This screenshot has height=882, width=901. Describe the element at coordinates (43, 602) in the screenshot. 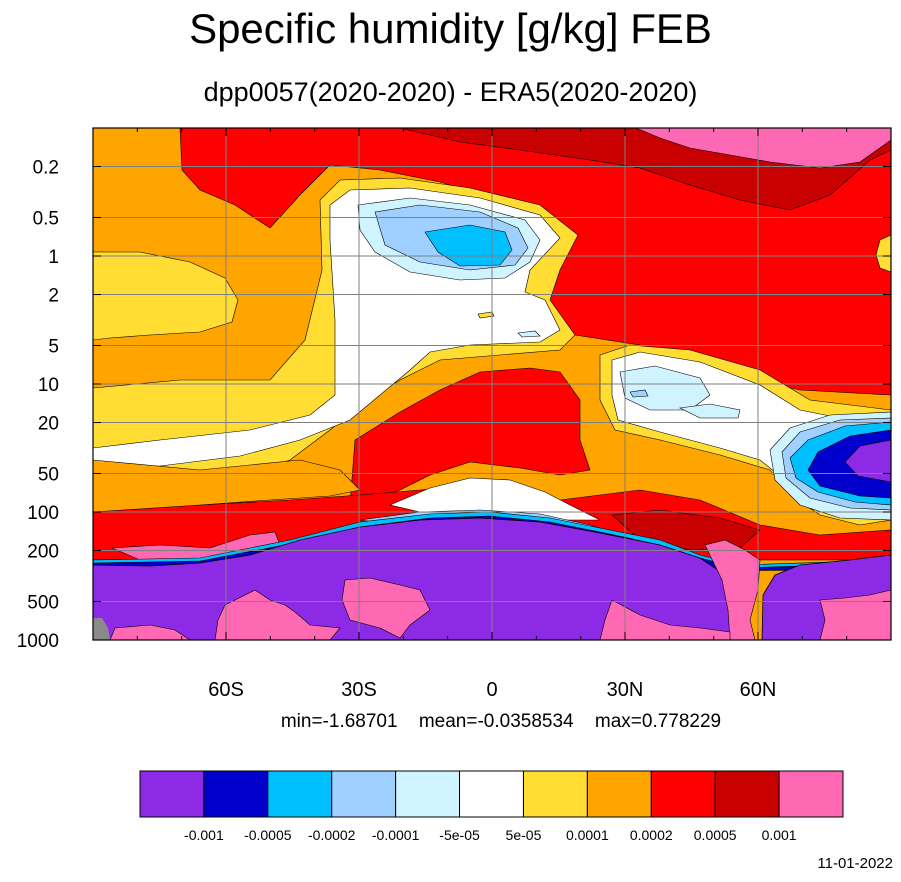

I see `y-tick-label: 500` at that location.